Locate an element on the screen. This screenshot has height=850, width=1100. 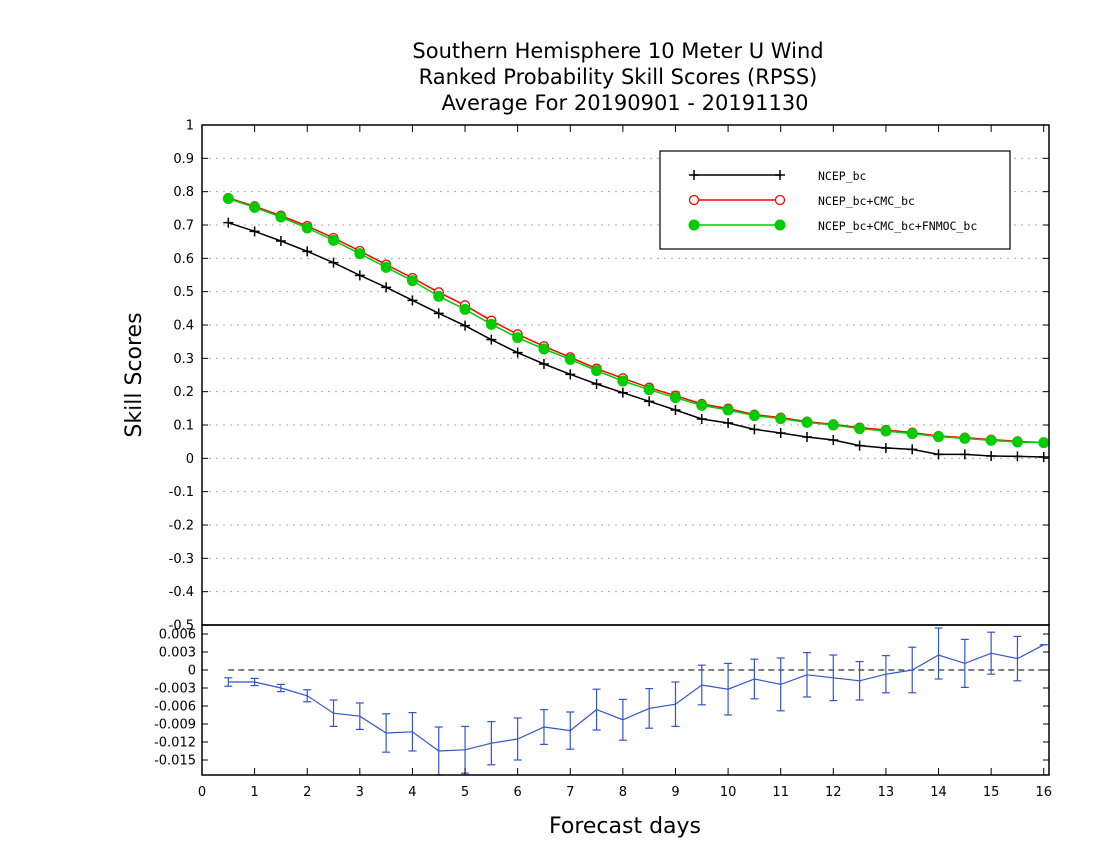
x-tick-label: 9 is located at coordinates (675, 792).